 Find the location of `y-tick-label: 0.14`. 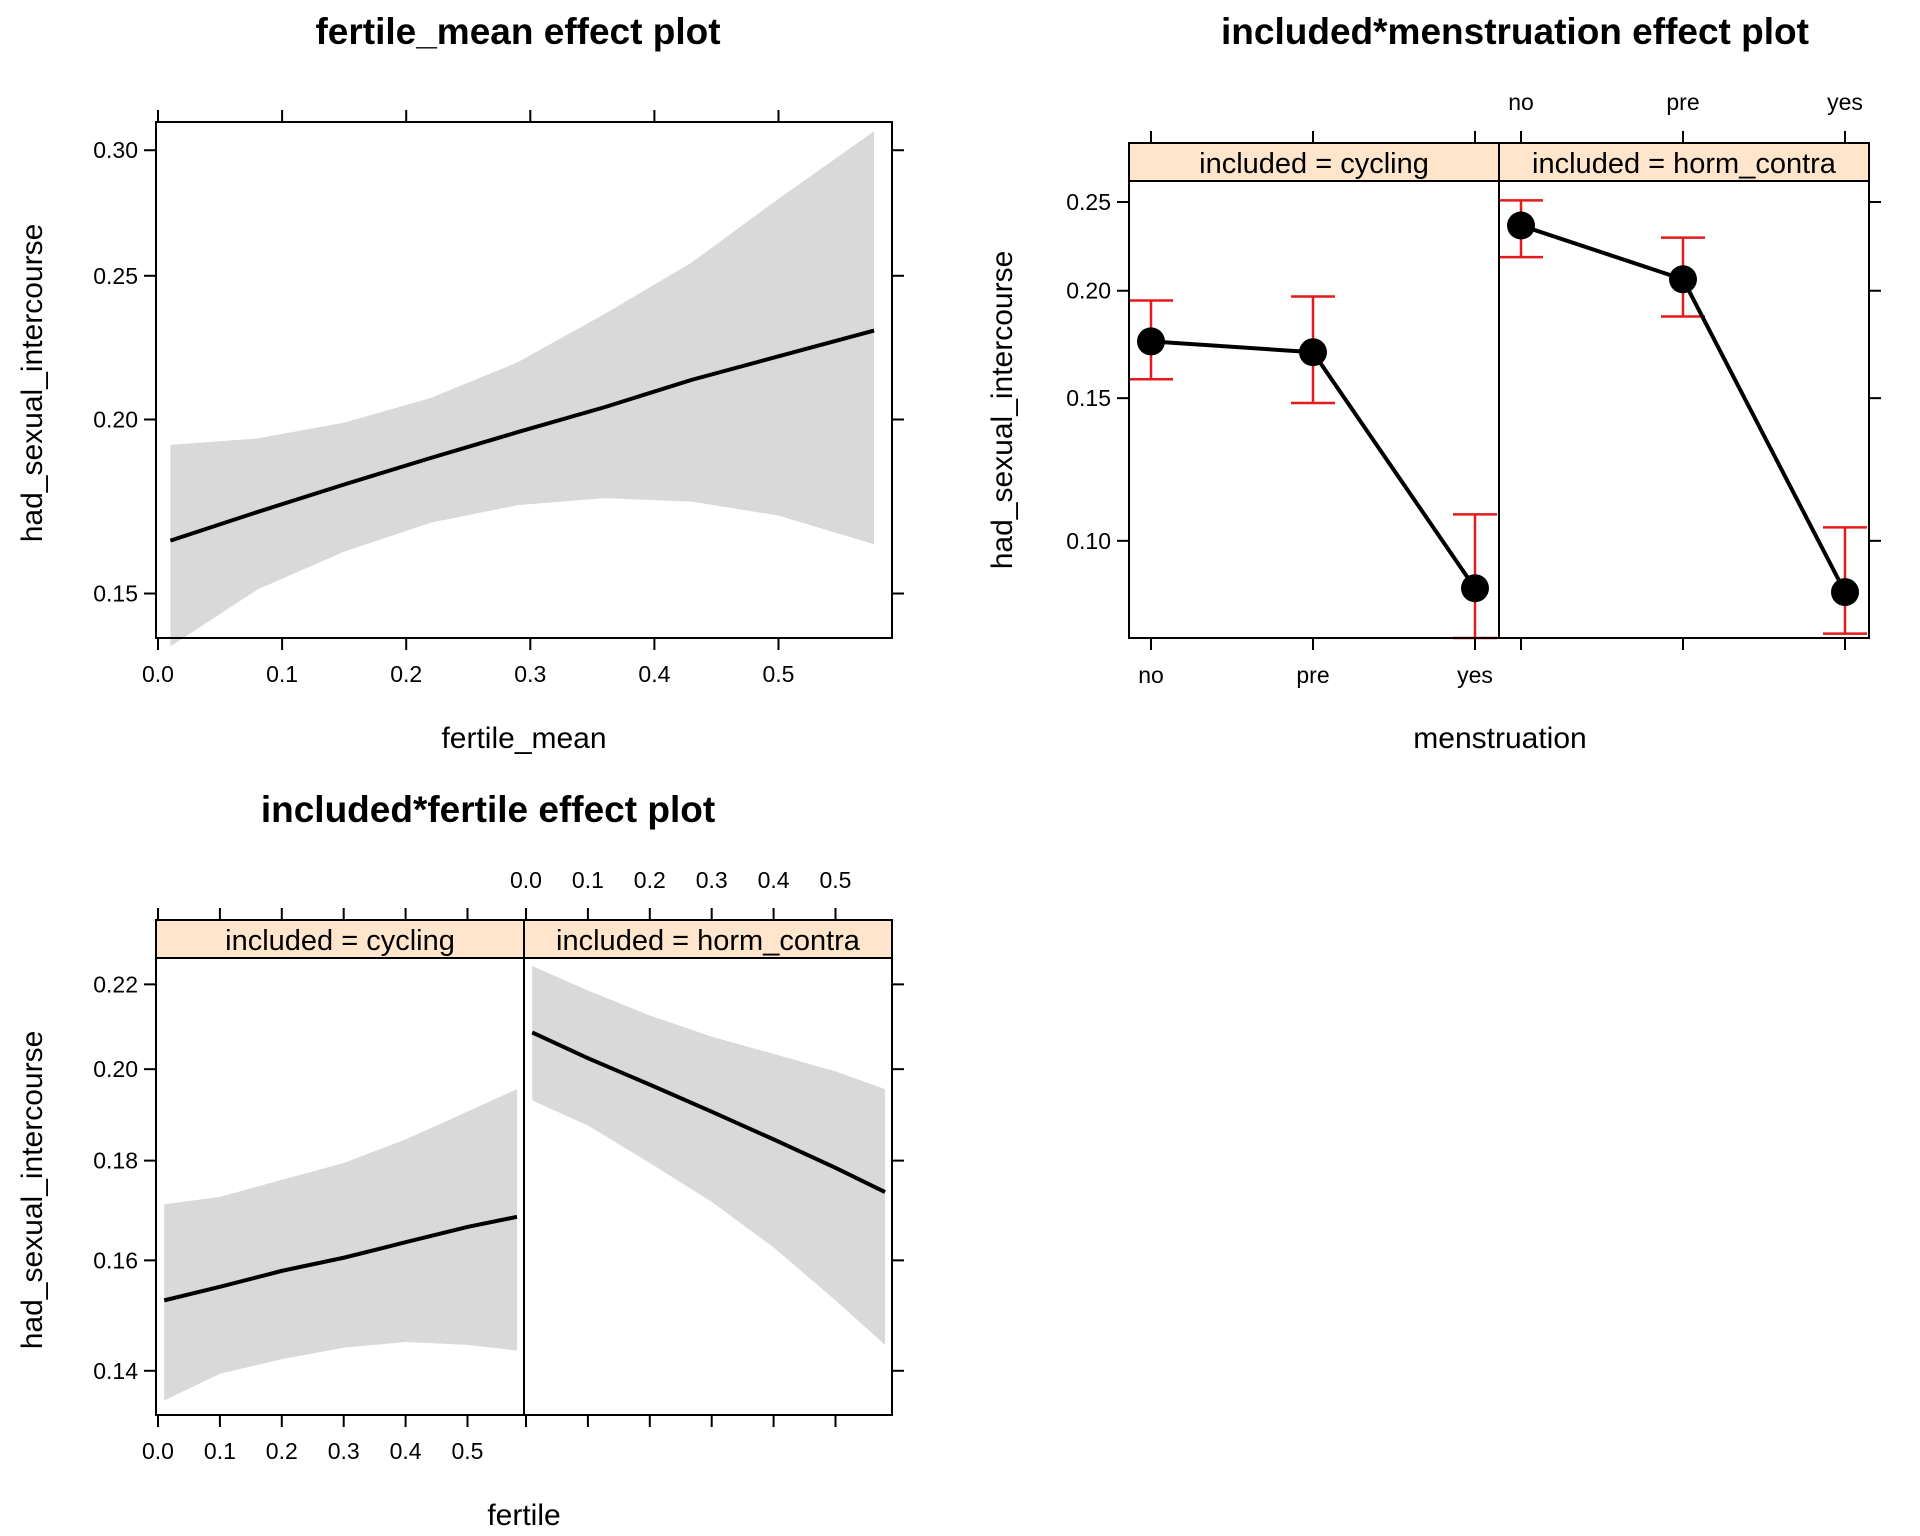

y-tick-label: 0.14 is located at coordinates (115, 1371).